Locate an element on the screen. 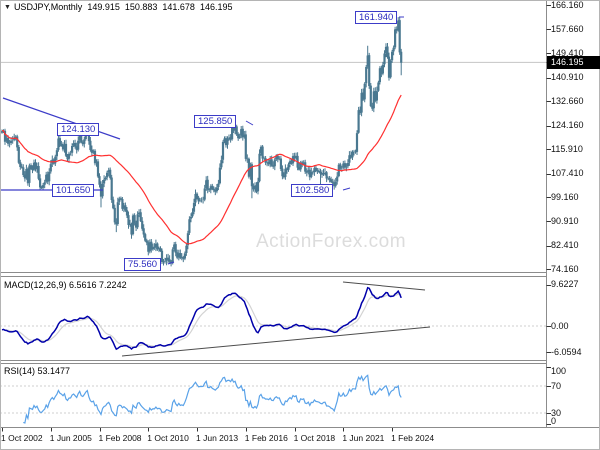 The height and width of the screenshot is (450, 600). low-value: 141.678 is located at coordinates (178, 7).